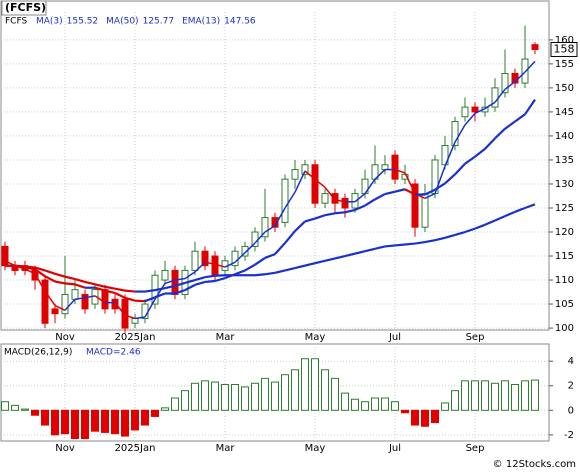 Image resolution: width=580 pixels, height=475 pixels. I want to click on y-tick-label: 120, so click(564, 232).